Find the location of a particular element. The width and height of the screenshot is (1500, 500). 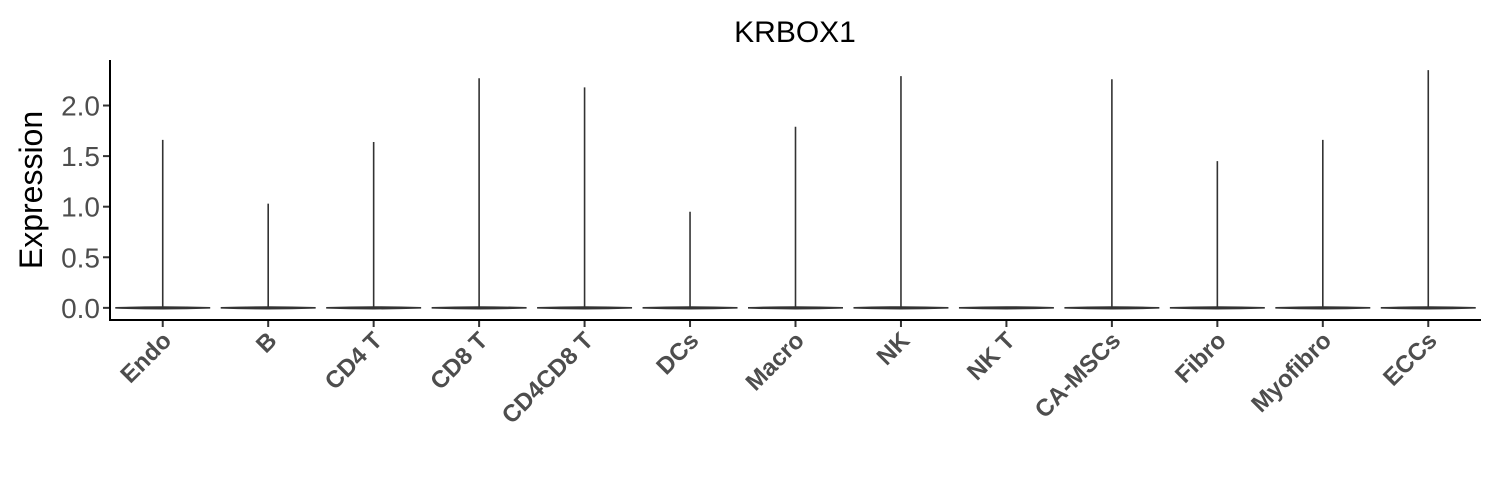

x-tick-label: CD4 T is located at coordinates (354, 361).